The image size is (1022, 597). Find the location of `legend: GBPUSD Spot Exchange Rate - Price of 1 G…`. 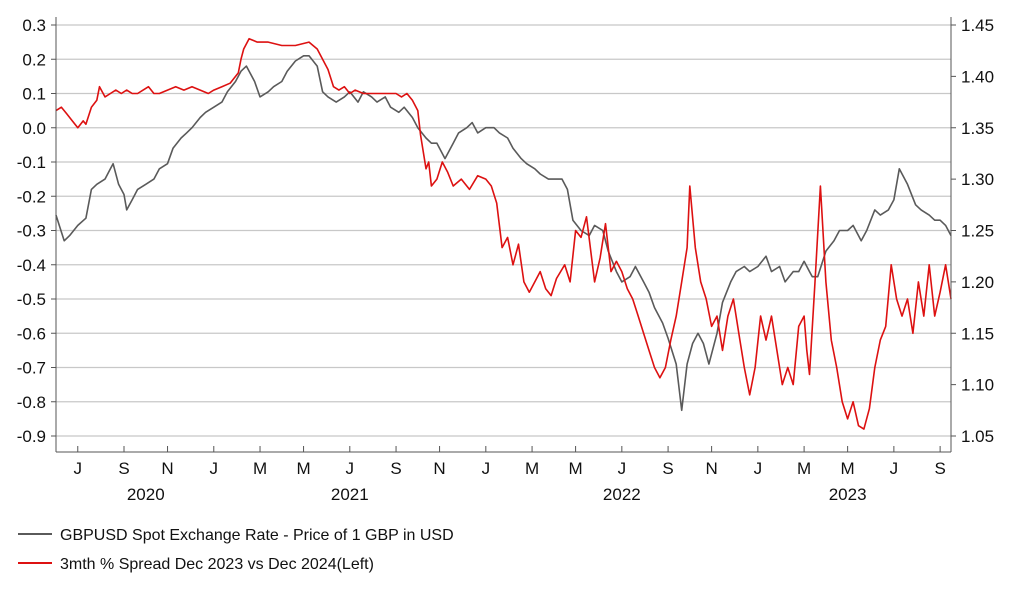

legend: GBPUSD Spot Exchange Rate - Price of 1 G… is located at coordinates (236, 550).